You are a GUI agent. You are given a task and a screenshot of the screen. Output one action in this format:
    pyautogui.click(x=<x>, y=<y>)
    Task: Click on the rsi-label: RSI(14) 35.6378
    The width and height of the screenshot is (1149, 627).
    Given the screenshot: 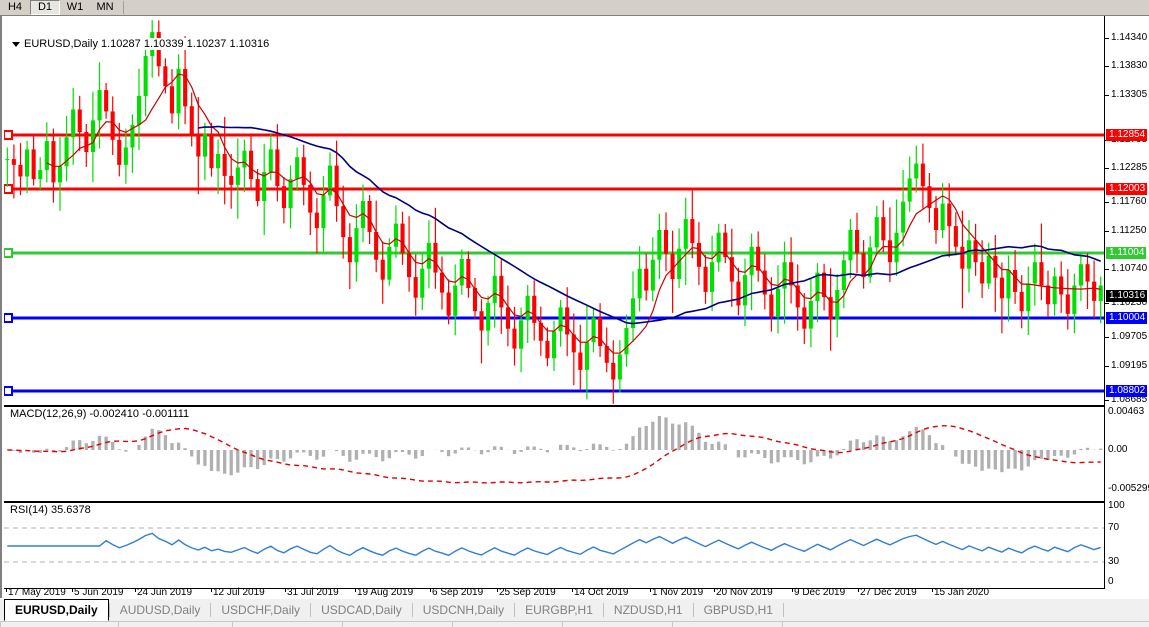 What is the action you would take?
    pyautogui.click(x=50, y=510)
    